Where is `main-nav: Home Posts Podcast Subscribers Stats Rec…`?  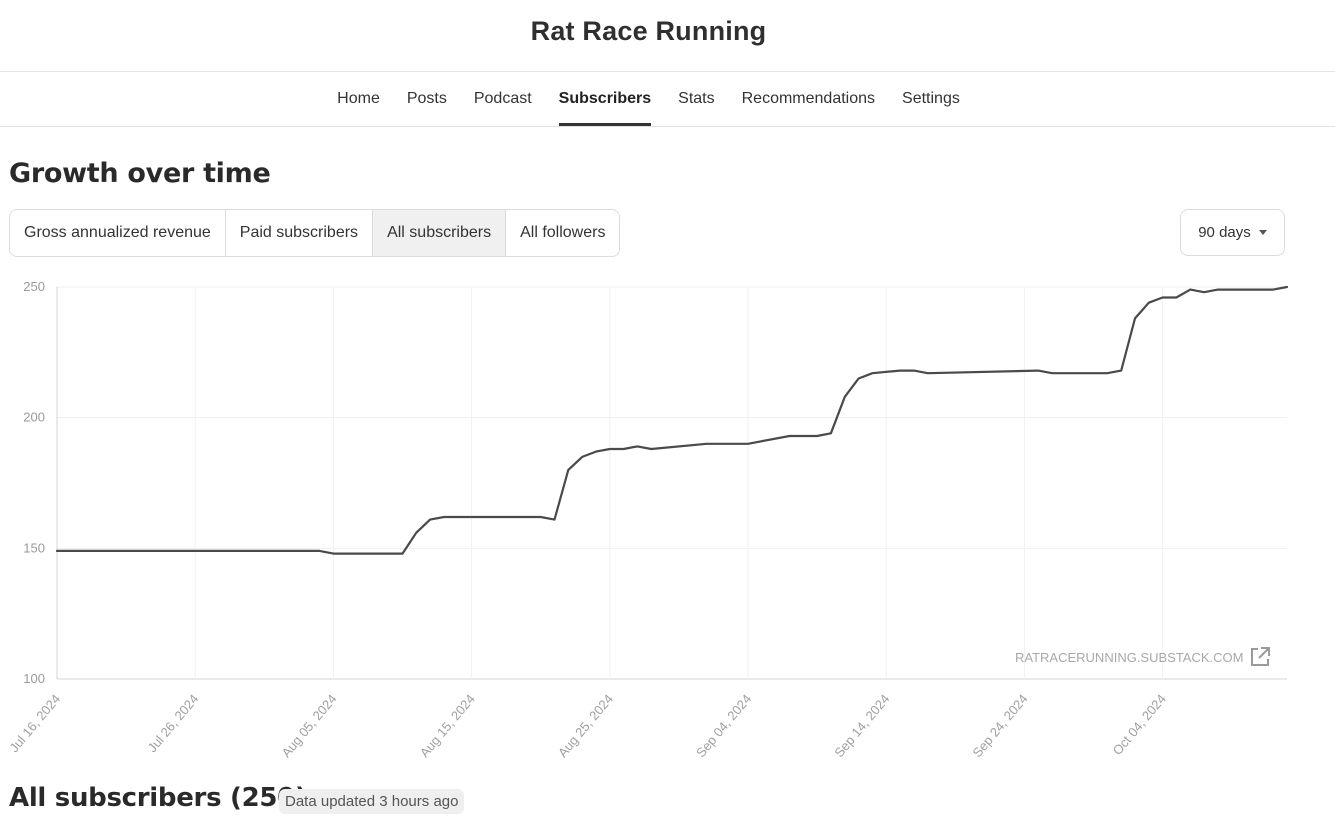 main-nav: Home Posts Podcast Subscribers Stats Rec… is located at coordinates (648, 99).